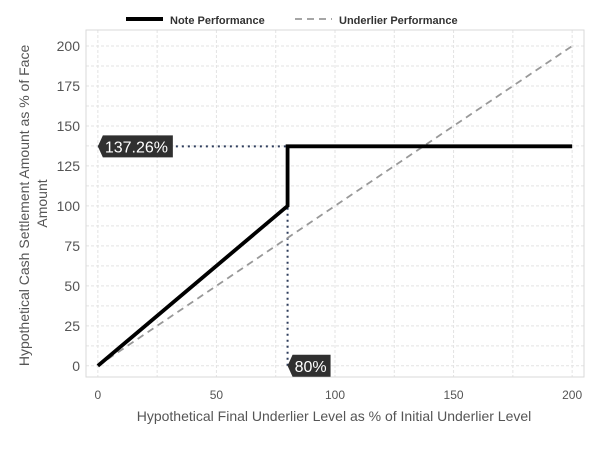 The width and height of the screenshot is (600, 455). What do you see at coordinates (98, 395) in the screenshot?
I see `x-tick-label: 0` at bounding box center [98, 395].